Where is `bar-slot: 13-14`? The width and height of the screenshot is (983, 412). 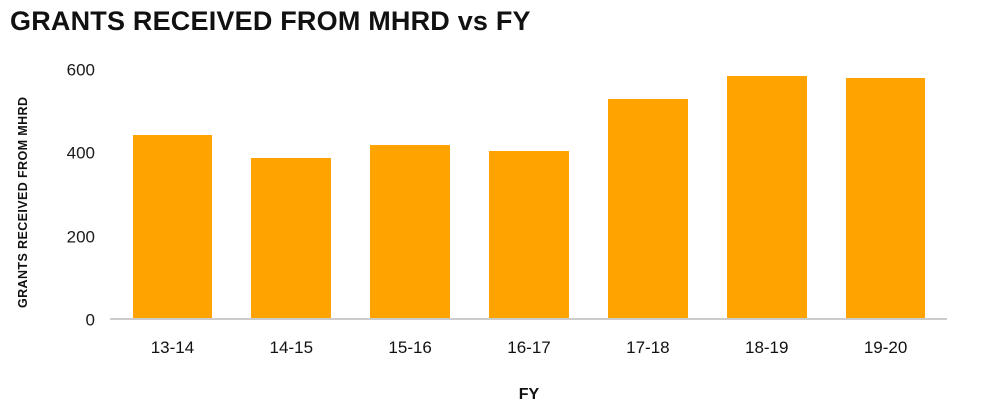
bar-slot: 13-14 is located at coordinates (172, 213).